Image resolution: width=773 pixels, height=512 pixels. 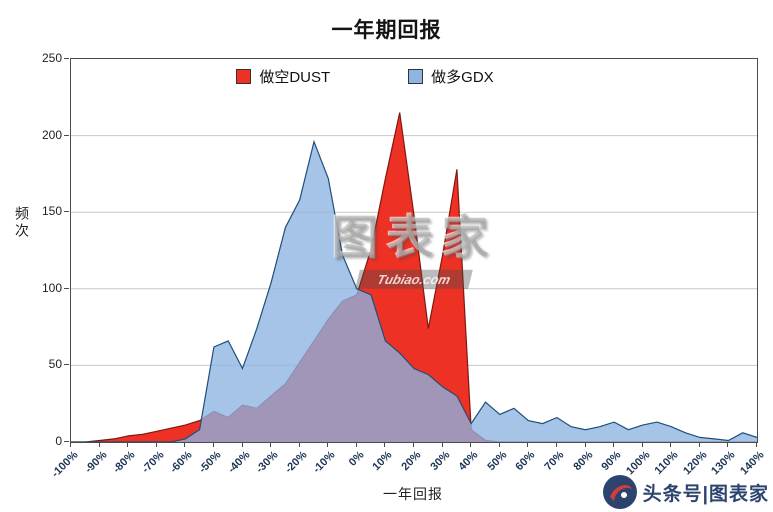 What do you see at coordinates (51, 134) in the screenshot?
I see `y-tick-label: 200` at bounding box center [51, 134].